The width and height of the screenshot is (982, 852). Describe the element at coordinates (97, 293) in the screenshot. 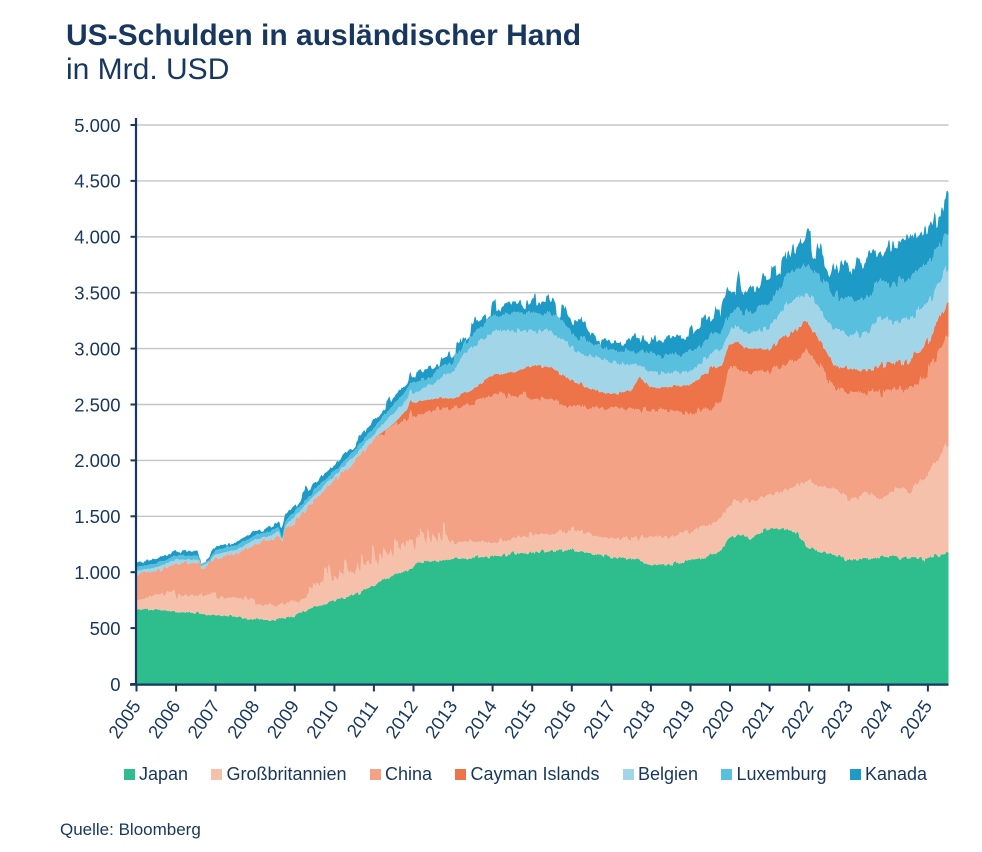

I see `svg-text: 3.500` at that location.